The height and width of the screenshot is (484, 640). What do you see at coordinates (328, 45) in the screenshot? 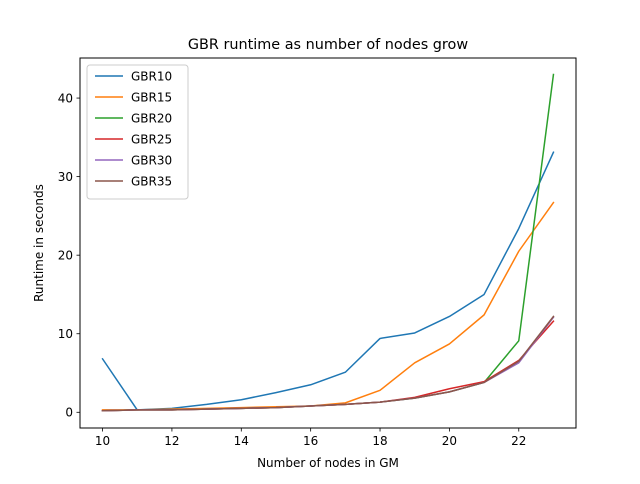
I see `chart-title: GBR runtime as number of nodes grow` at bounding box center [328, 45].